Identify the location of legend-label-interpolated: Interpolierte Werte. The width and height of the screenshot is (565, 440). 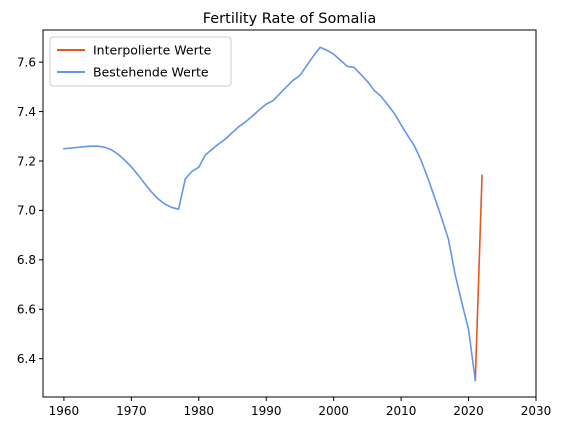
(152, 50).